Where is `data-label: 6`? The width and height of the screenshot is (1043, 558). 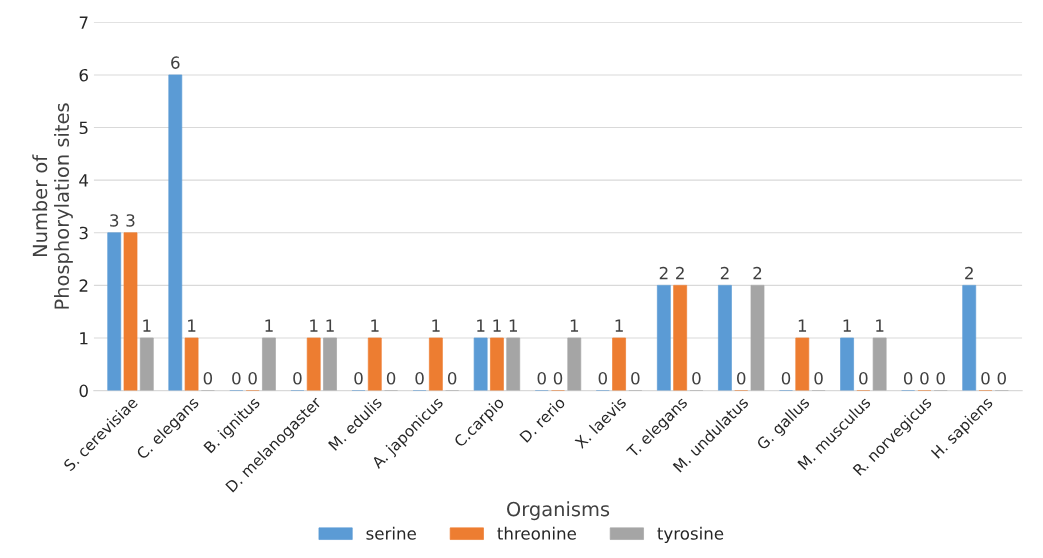
data-label: 6 is located at coordinates (175, 62).